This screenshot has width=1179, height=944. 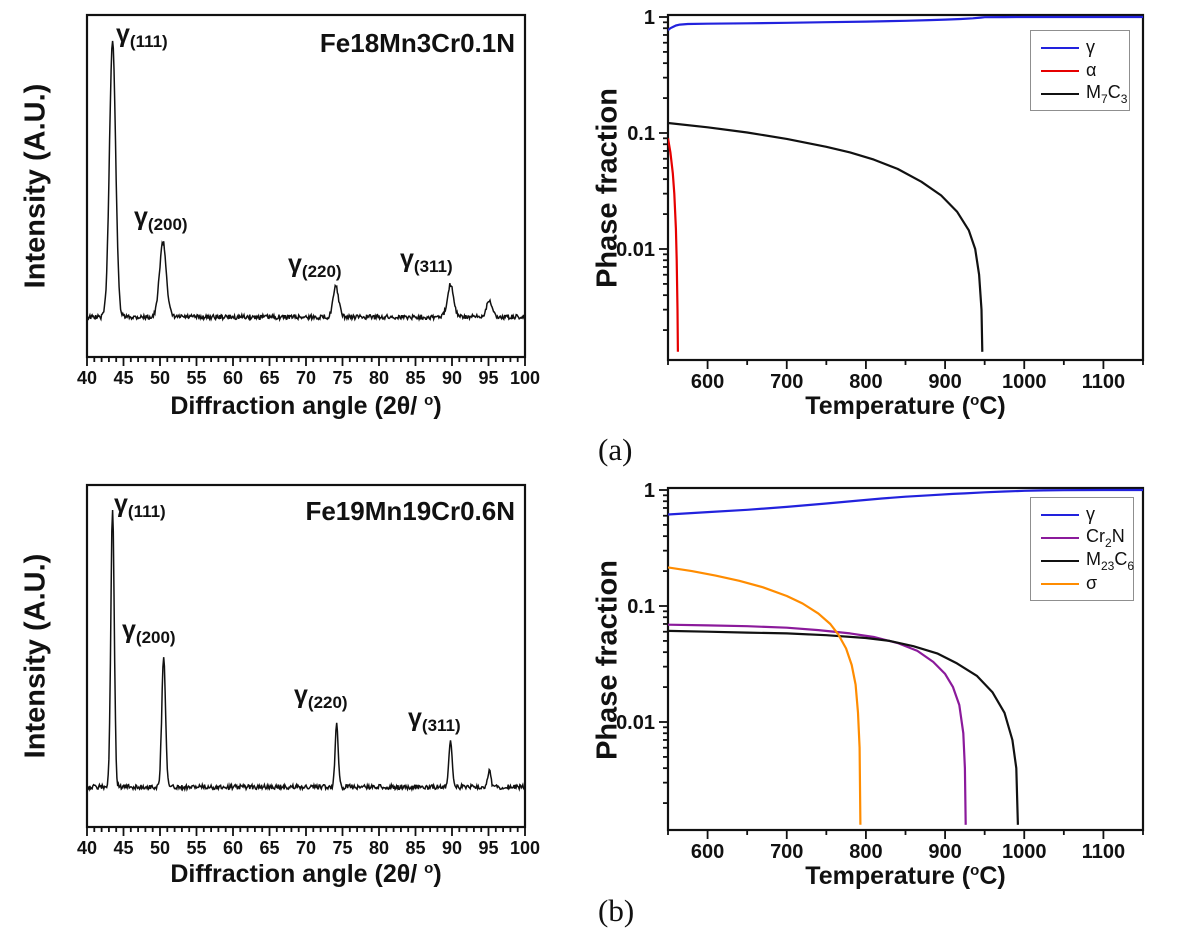 What do you see at coordinates (306, 406) in the screenshot?
I see `xrd-a-xaxis-title: Diffraction angle (2θ/ o)` at bounding box center [306, 406].